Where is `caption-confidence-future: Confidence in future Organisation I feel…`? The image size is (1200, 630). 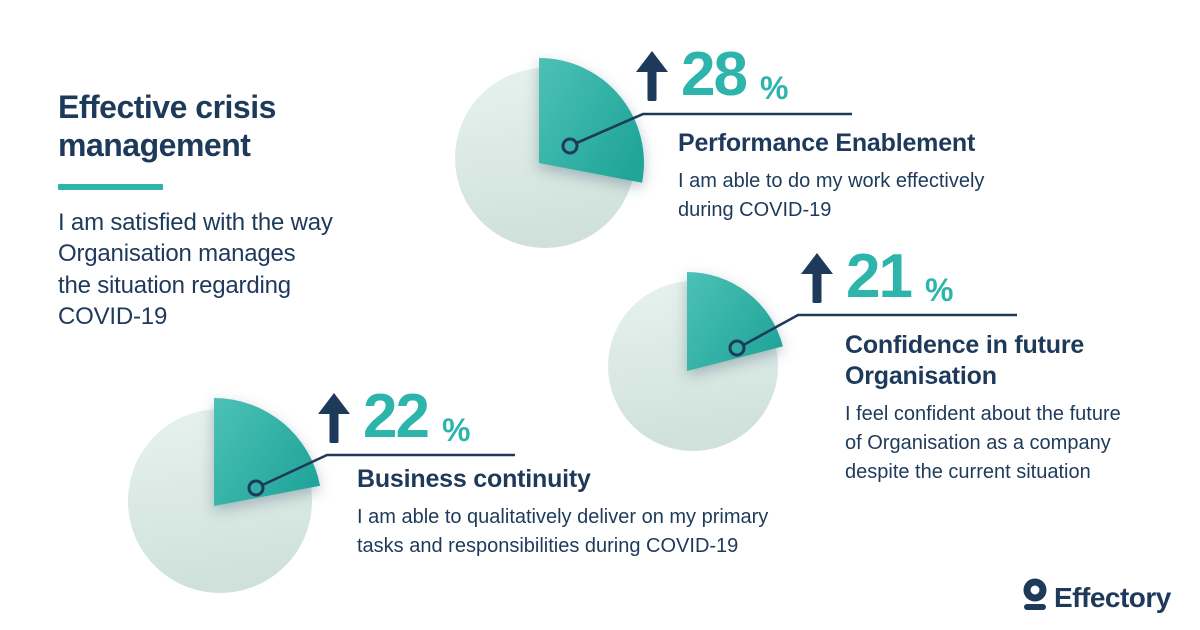 caption-confidence-future: Confidence in future Organisation I feel… is located at coordinates (1017, 408).